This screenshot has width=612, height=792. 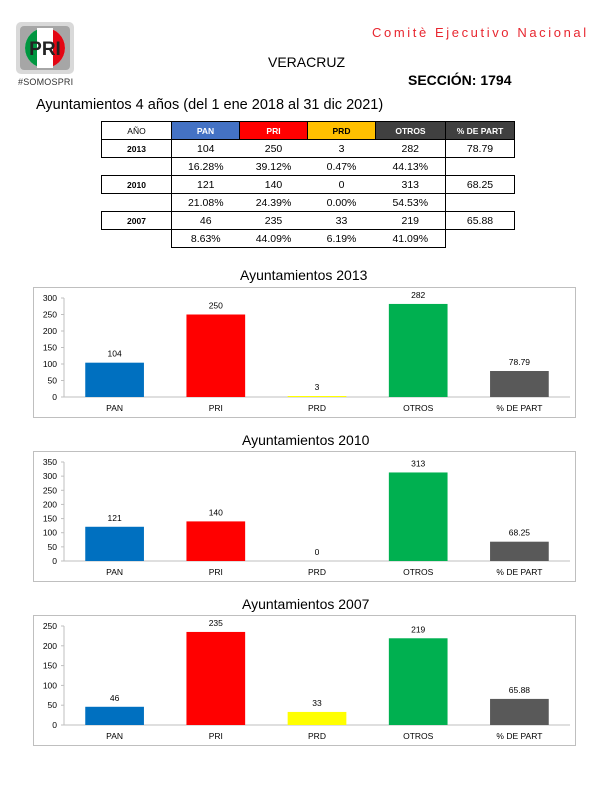 I want to click on chart-title-2007: Ayuntamientos 2007, so click(x=306, y=604).